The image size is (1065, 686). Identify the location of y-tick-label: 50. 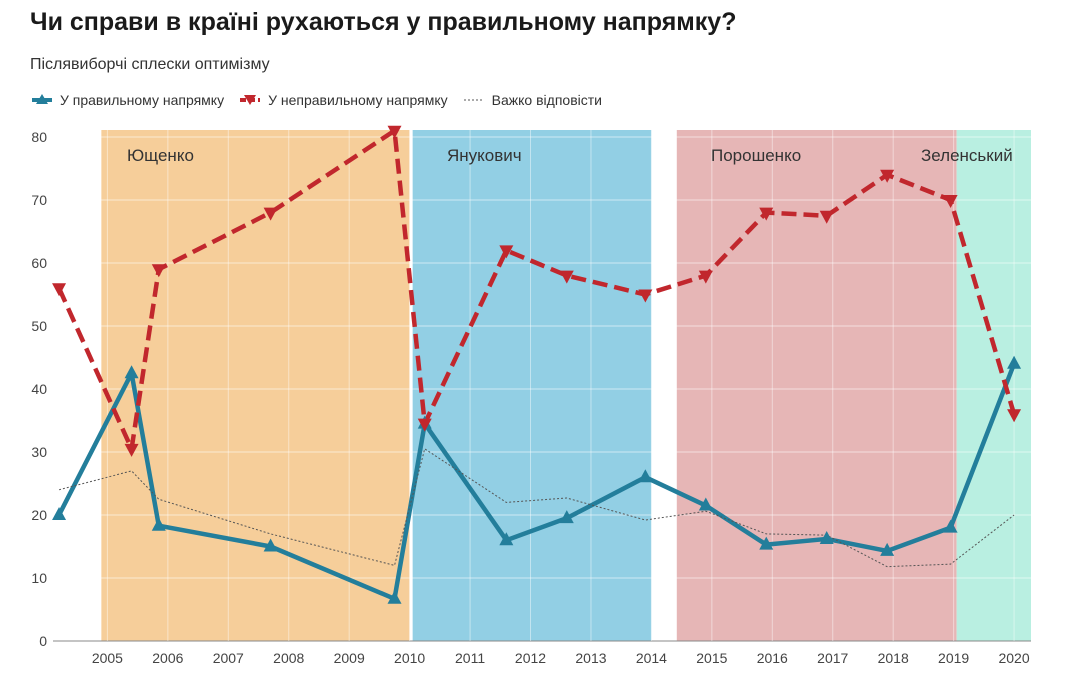
(39, 326).